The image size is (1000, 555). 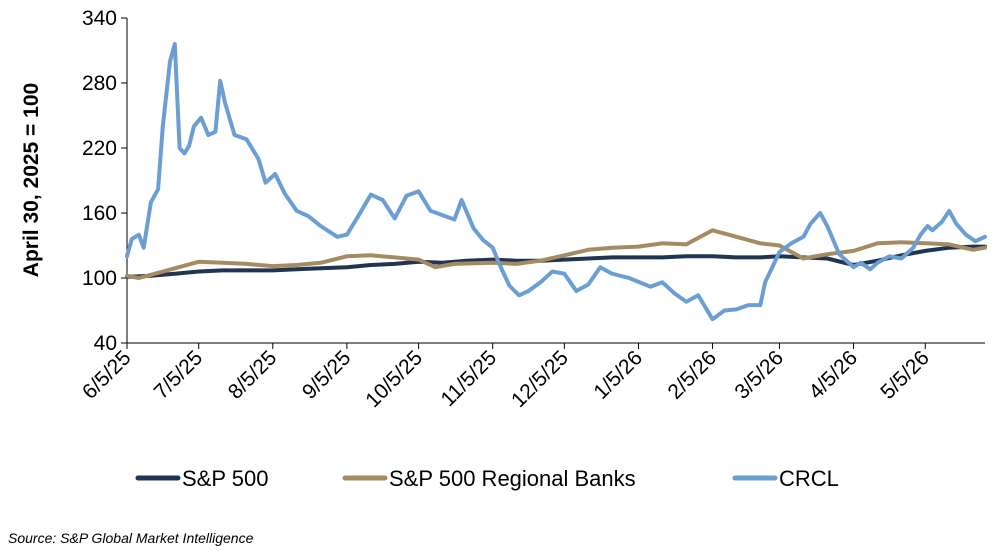 What do you see at coordinates (105, 343) in the screenshot?
I see `y-tick-label: 40` at bounding box center [105, 343].